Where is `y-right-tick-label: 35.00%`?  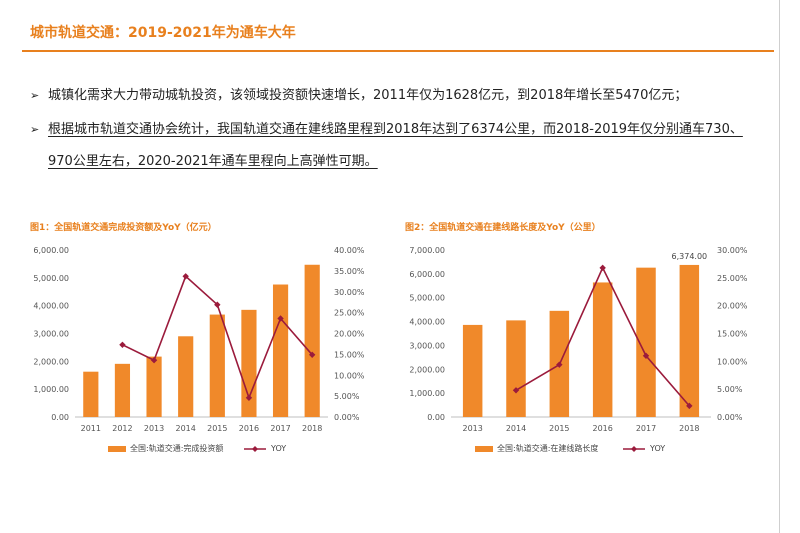 y-right-tick-label: 35.00% is located at coordinates (349, 271).